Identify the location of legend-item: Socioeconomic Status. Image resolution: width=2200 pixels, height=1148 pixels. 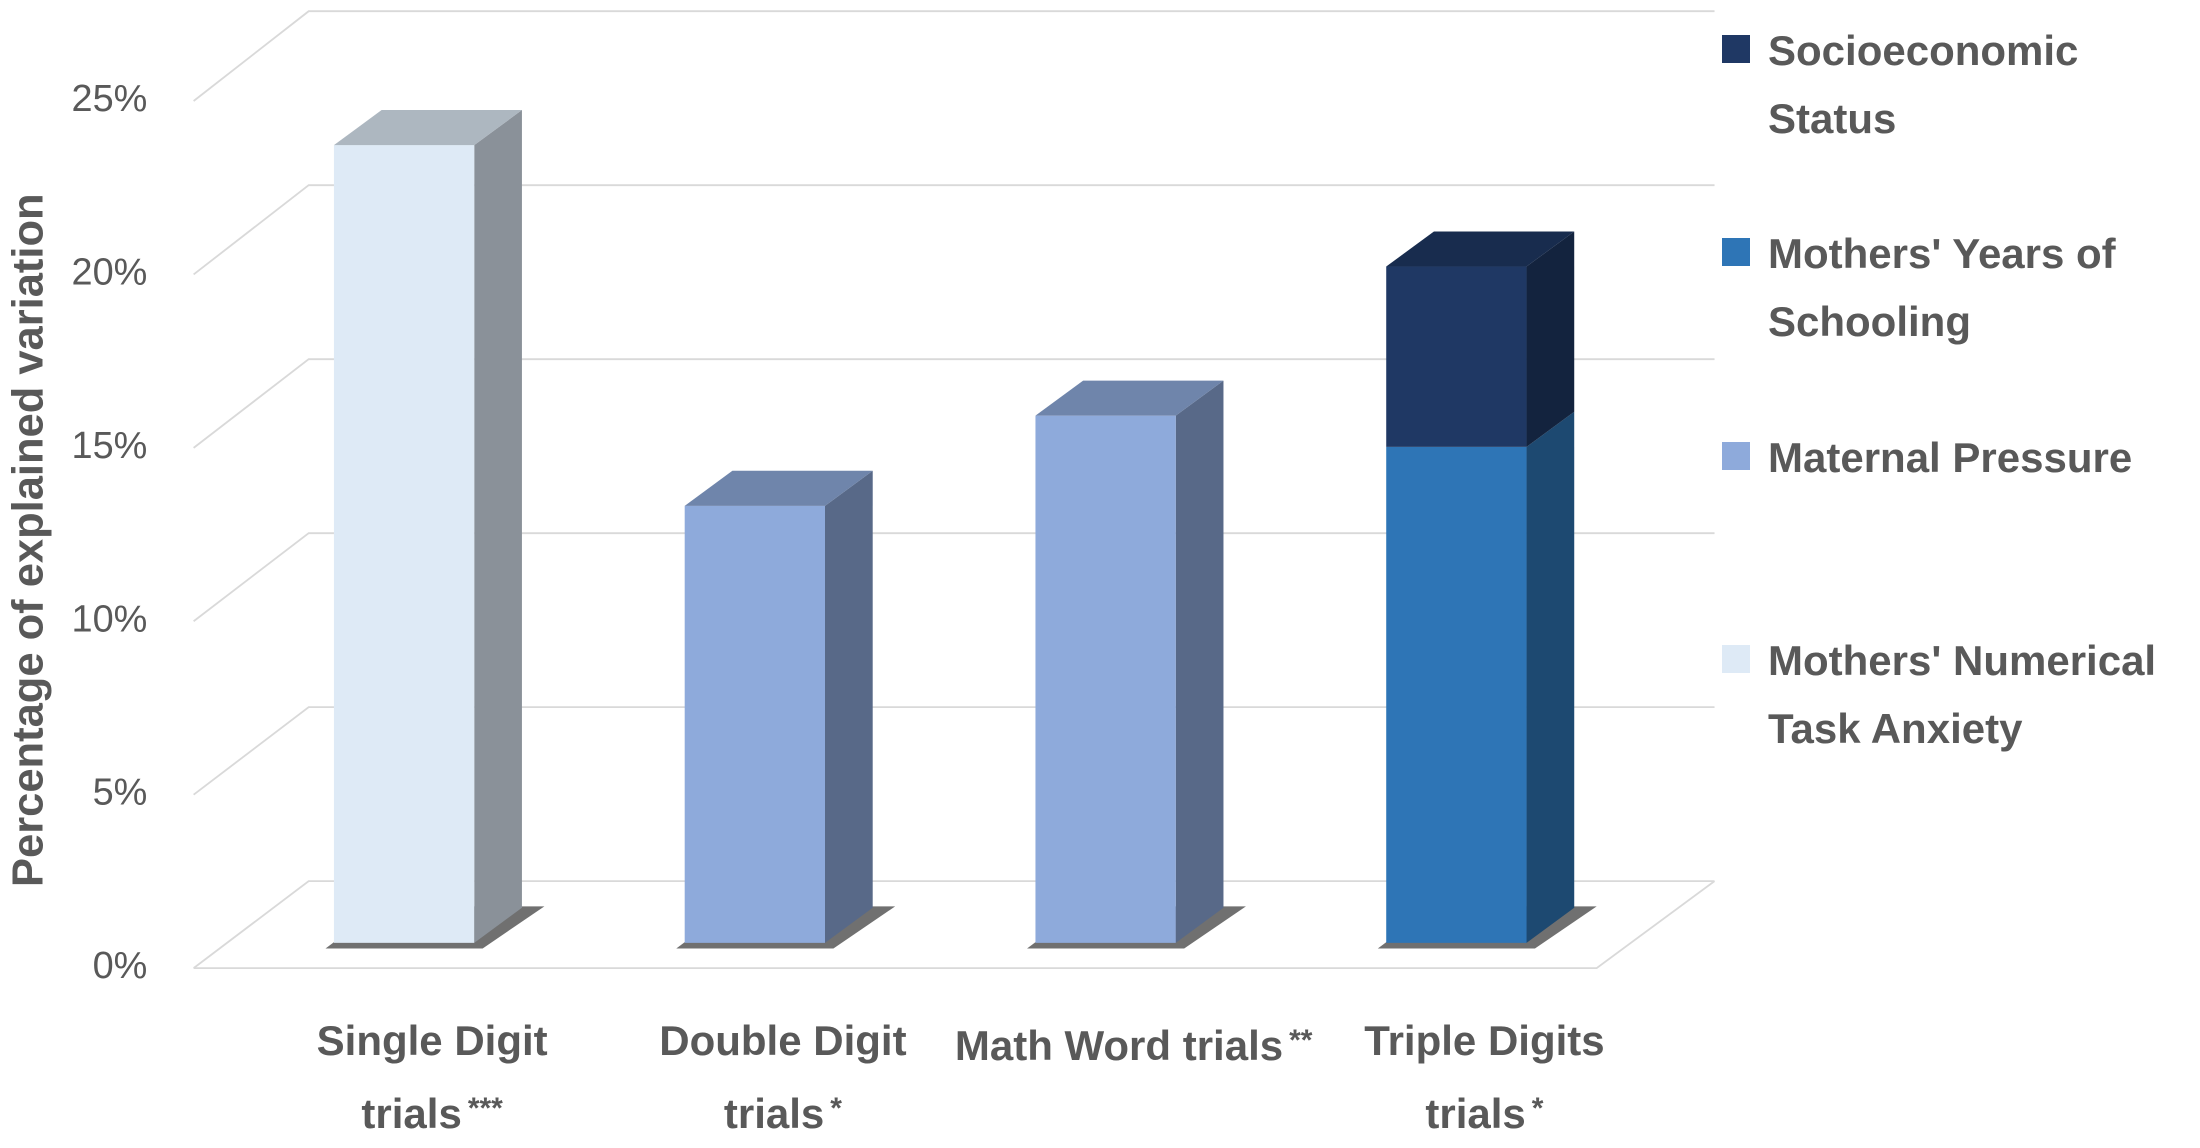
(1957, 85).